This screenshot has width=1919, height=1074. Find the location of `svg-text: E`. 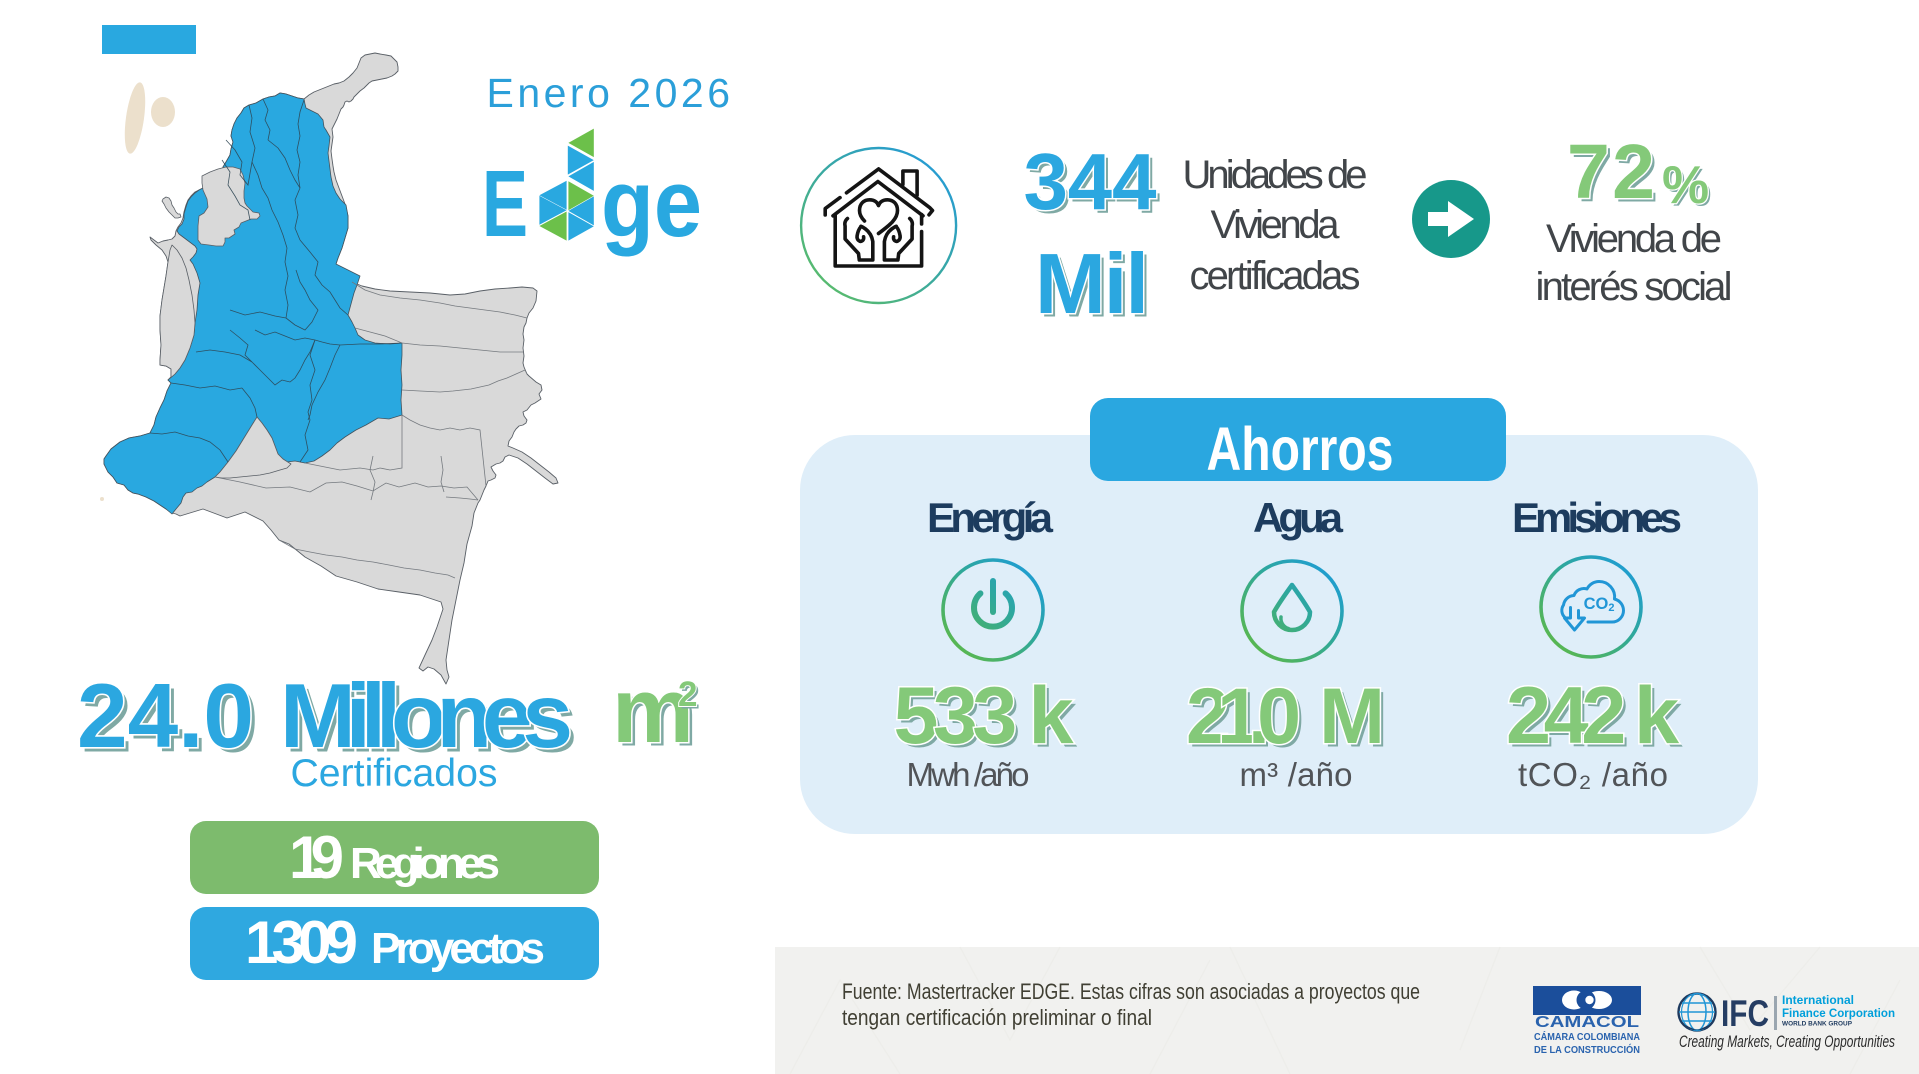

svg-text: E is located at coordinates (505, 204).